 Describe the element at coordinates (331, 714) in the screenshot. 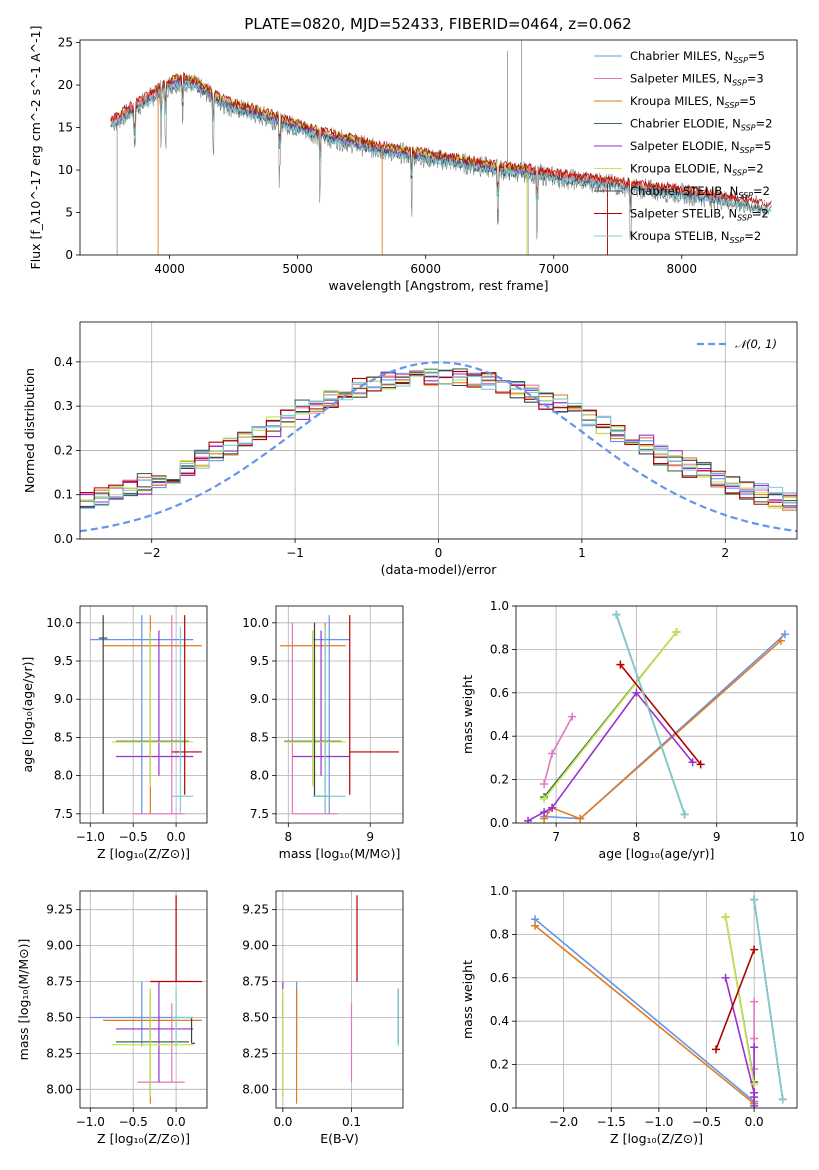

I see `errorbar-chabrier_miles` at that location.